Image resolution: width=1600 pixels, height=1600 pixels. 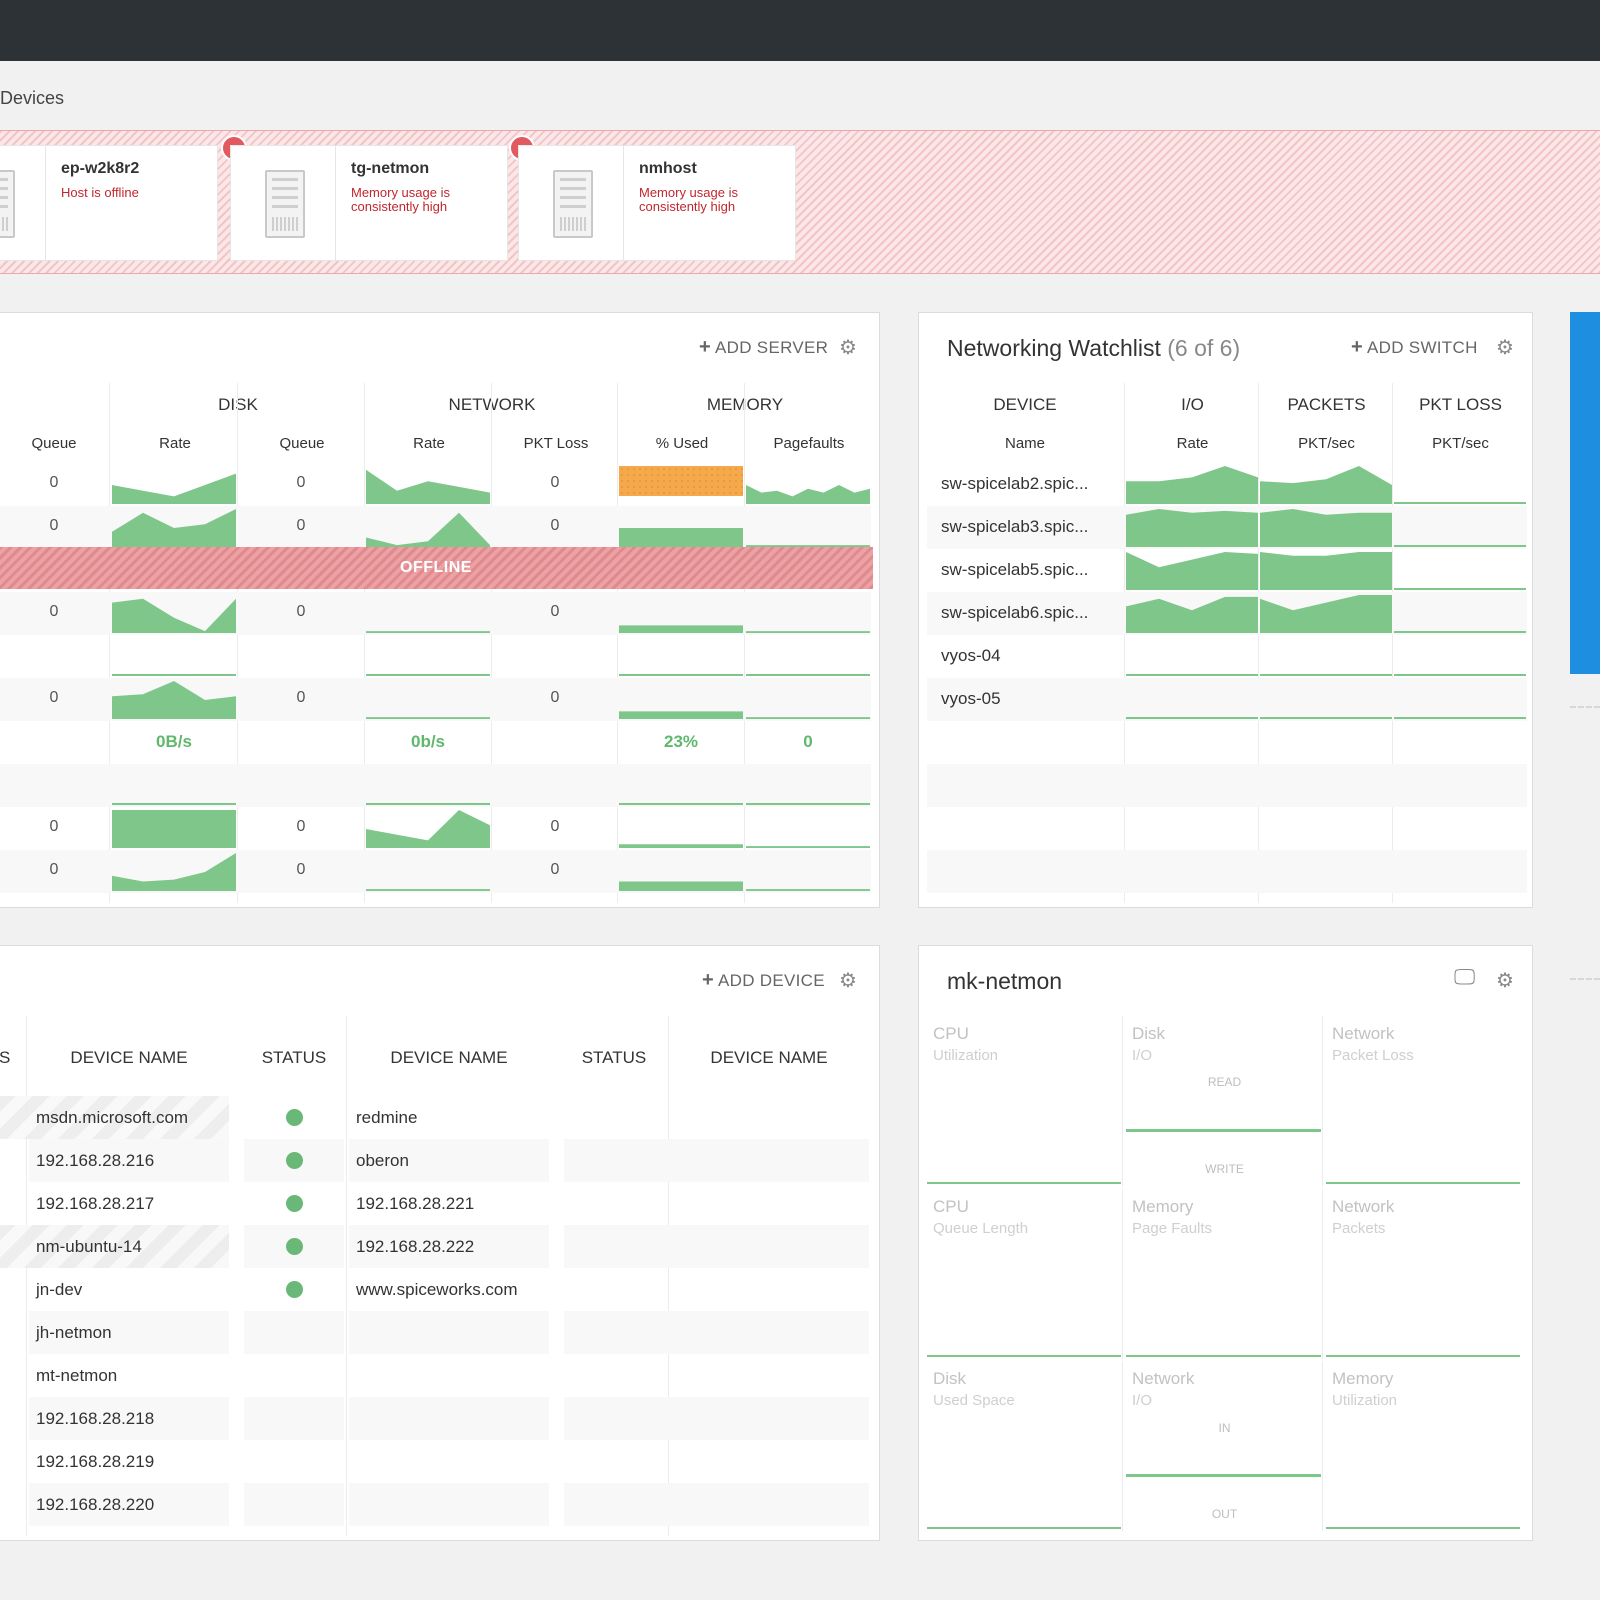 What do you see at coordinates (89, 1246) in the screenshot?
I see `device-link: nm-ubuntu-14` at bounding box center [89, 1246].